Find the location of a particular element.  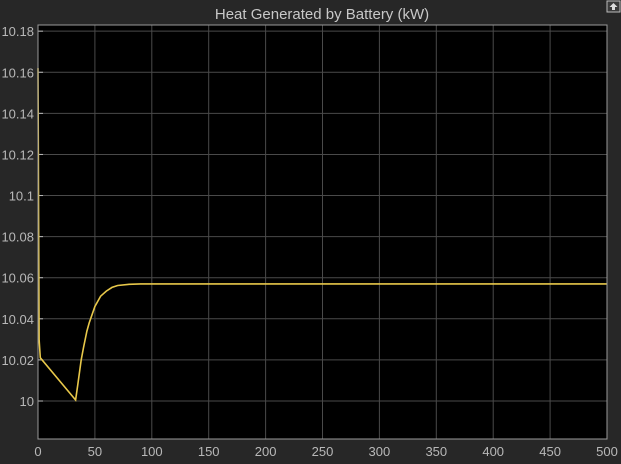

y-tick-label: 10 is located at coordinates (27, 401).